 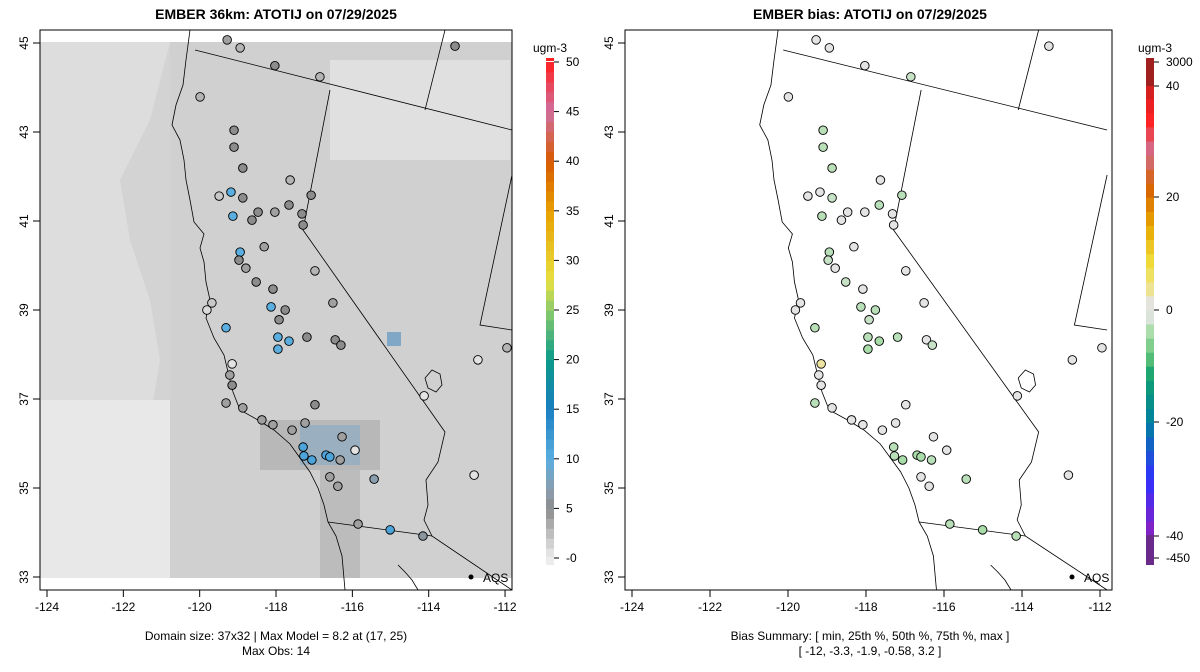 I want to click on y-tick-label: 39, so click(x=24, y=310).